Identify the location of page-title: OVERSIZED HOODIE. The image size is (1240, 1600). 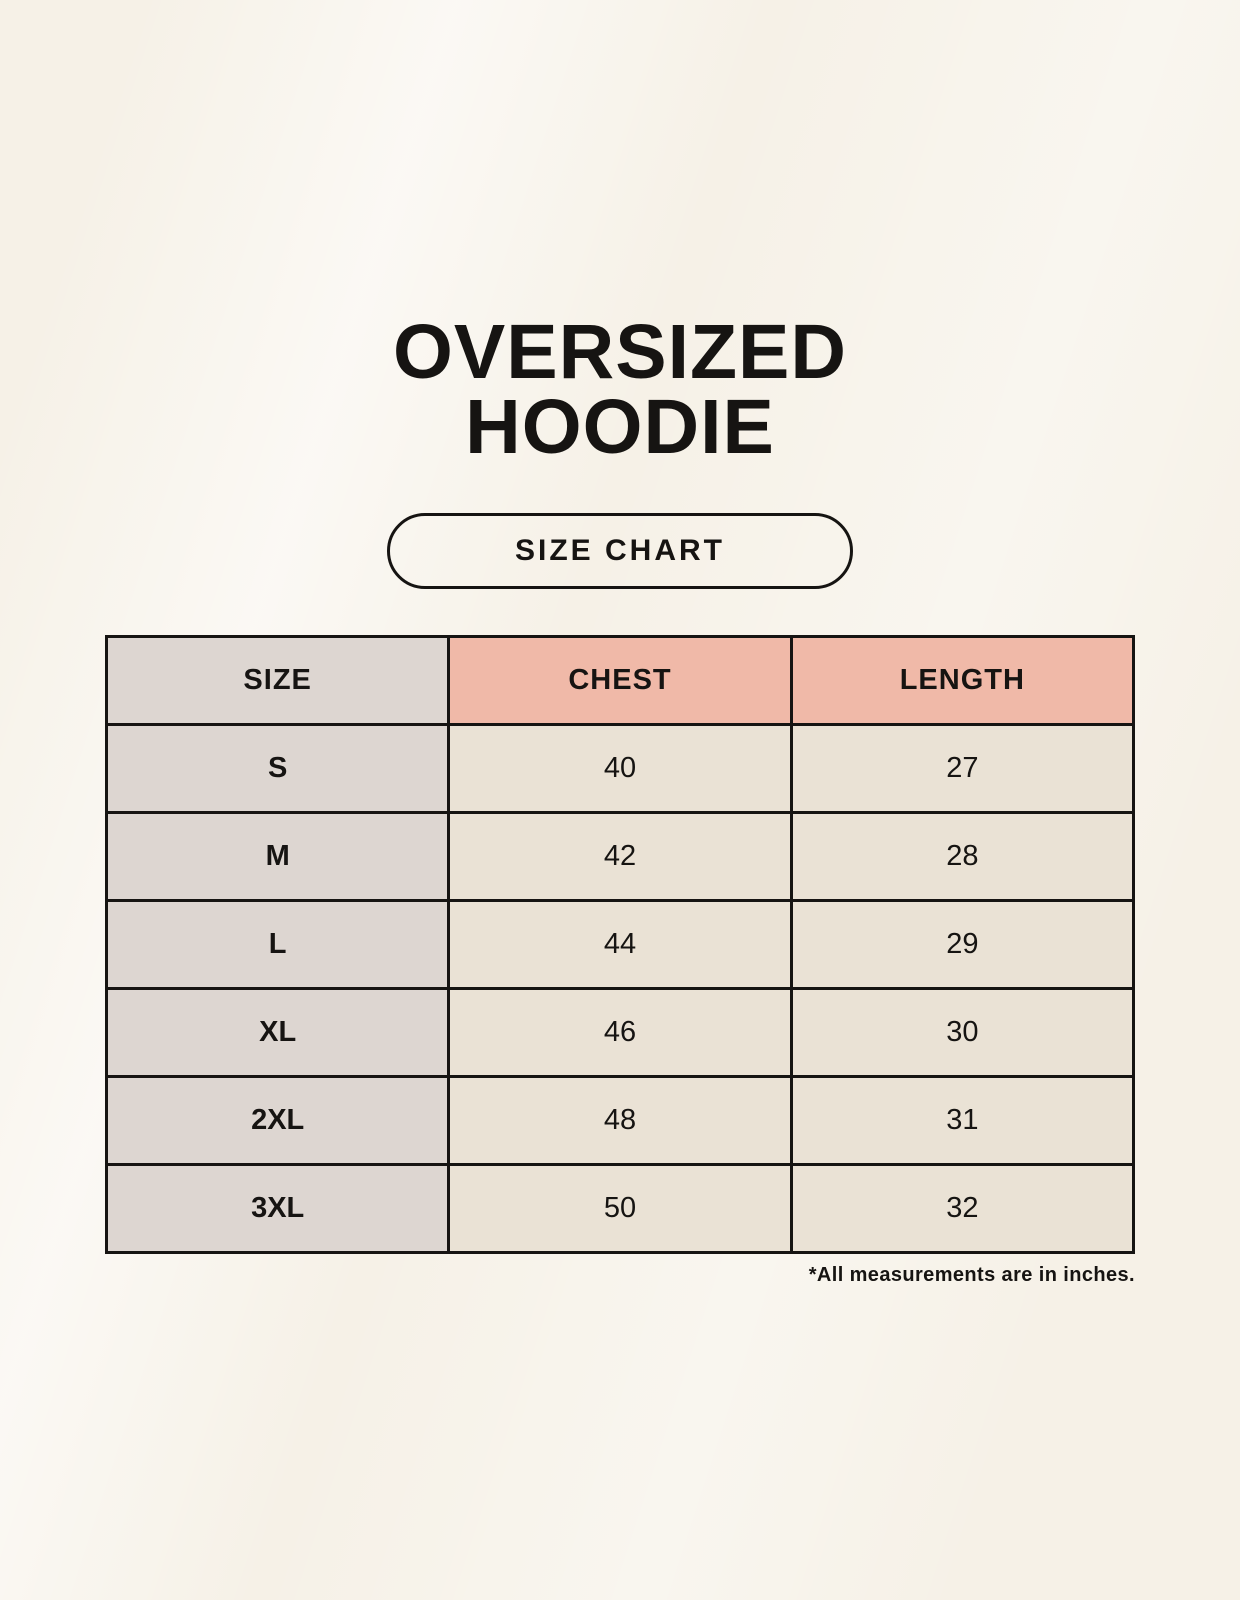
(620, 390).